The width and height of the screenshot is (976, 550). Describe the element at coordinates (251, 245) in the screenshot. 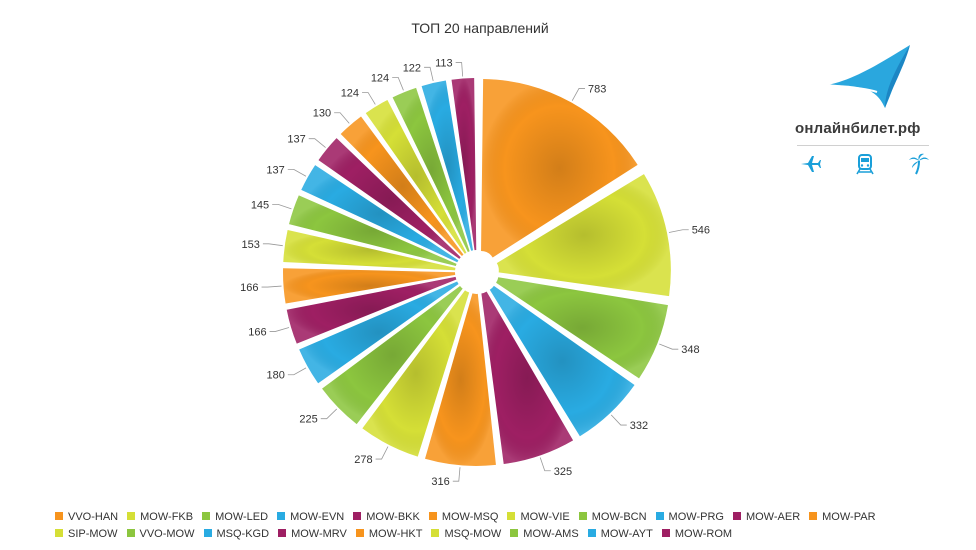

I see `data-label: 153` at that location.